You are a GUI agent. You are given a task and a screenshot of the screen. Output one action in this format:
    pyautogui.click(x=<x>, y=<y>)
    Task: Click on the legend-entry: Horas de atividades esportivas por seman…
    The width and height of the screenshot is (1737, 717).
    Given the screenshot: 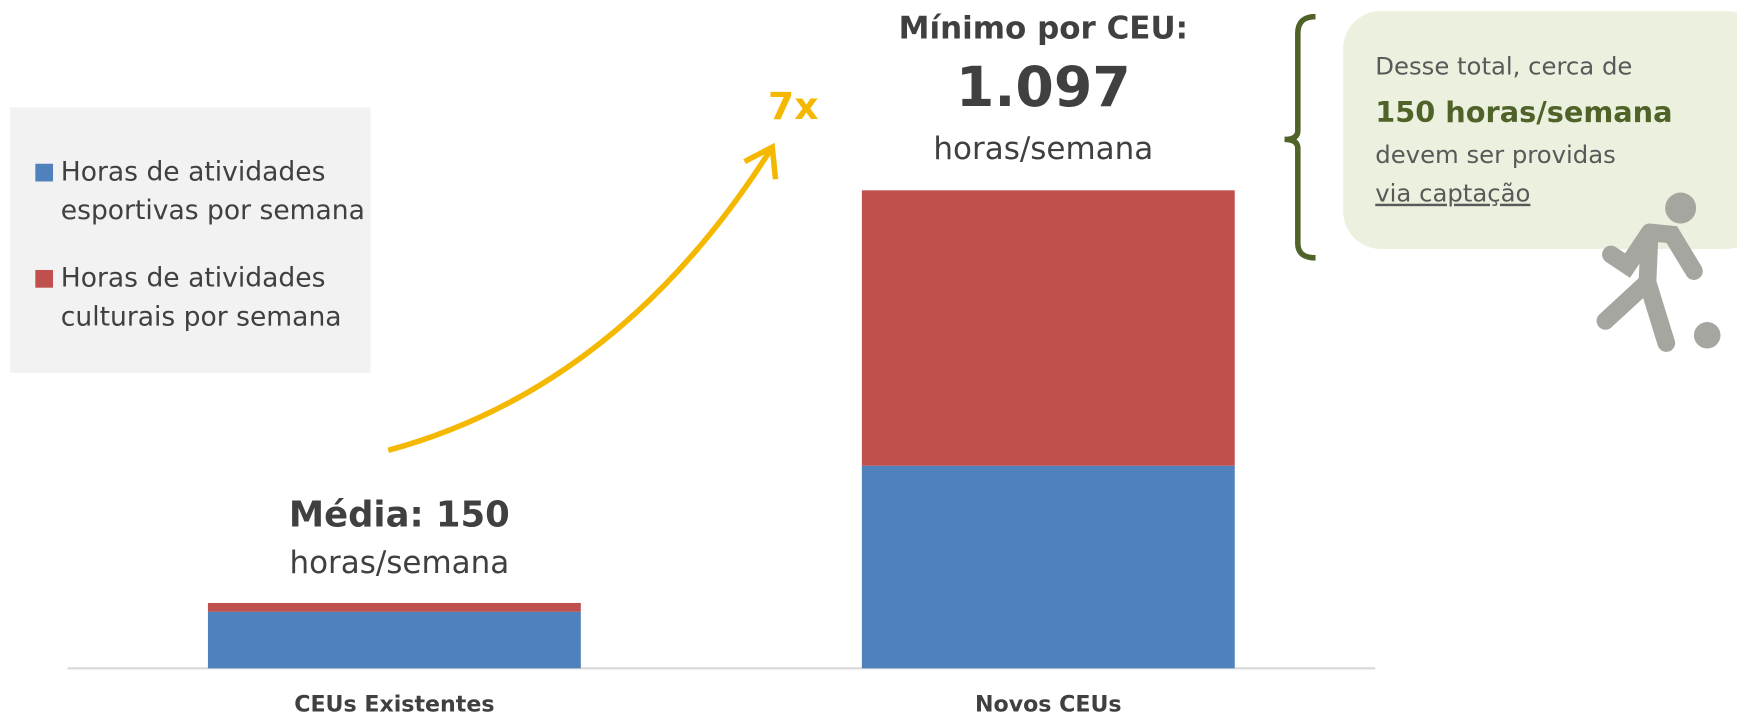 What is the action you would take?
    pyautogui.click(x=212, y=191)
    